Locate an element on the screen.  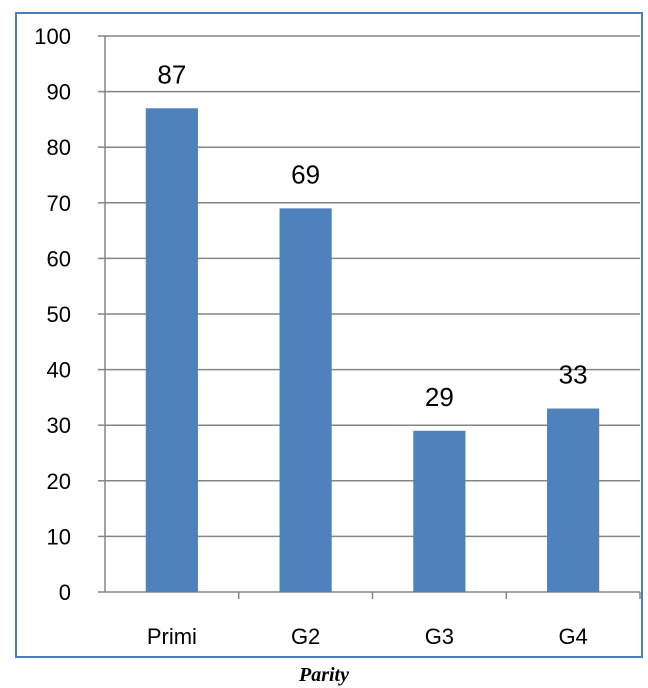
data-label: 33 is located at coordinates (573, 375).